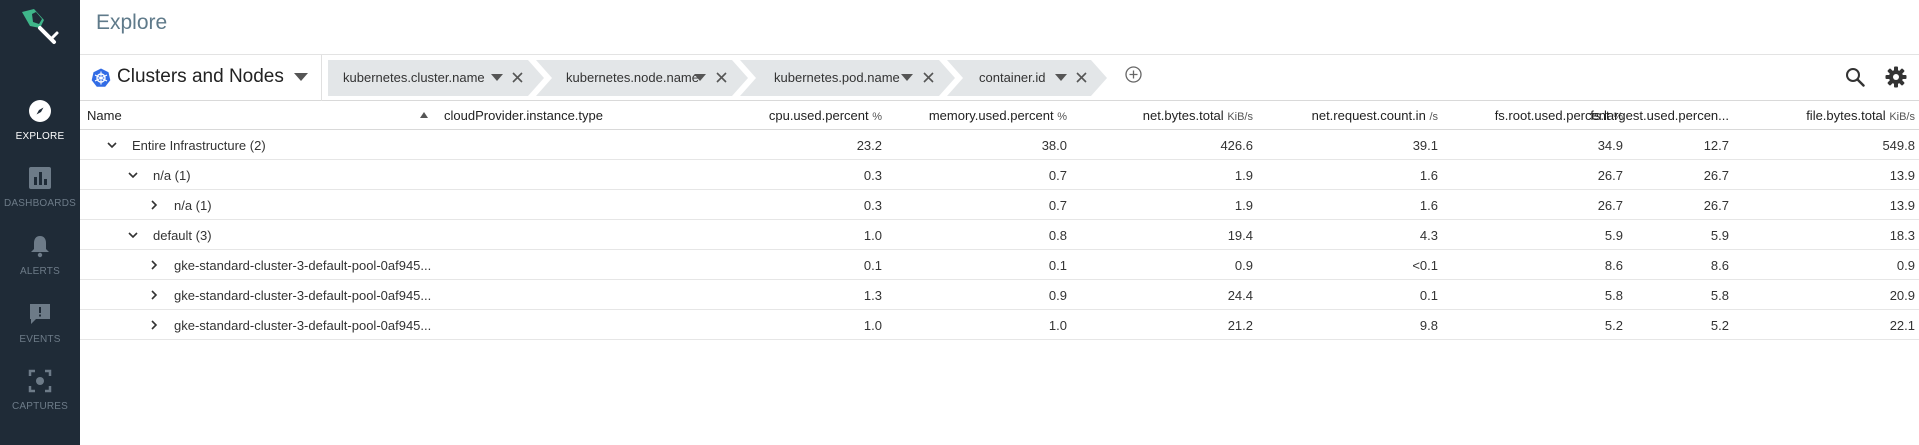 The height and width of the screenshot is (445, 1919). I want to click on cell-net-bytes: 21.2, so click(1240, 325).